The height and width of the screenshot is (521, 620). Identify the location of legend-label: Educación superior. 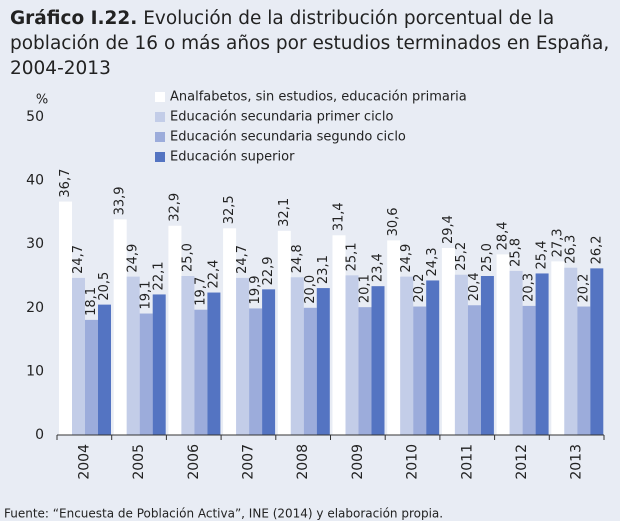
(232, 157).